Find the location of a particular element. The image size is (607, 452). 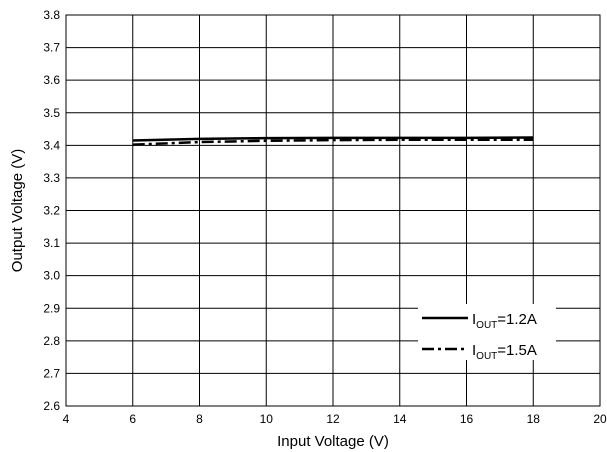

legend-label-2: IOUT=1.5A is located at coordinates (504, 352).